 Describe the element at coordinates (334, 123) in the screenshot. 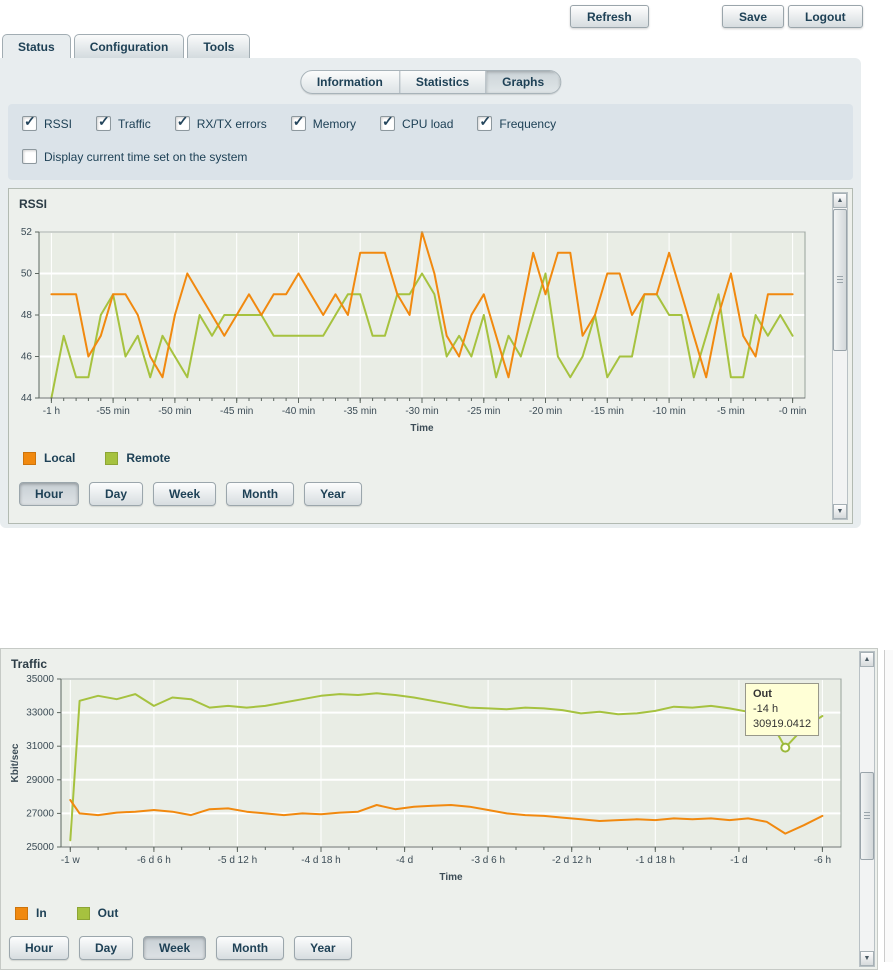

I see `checkbox-label: Memory` at that location.